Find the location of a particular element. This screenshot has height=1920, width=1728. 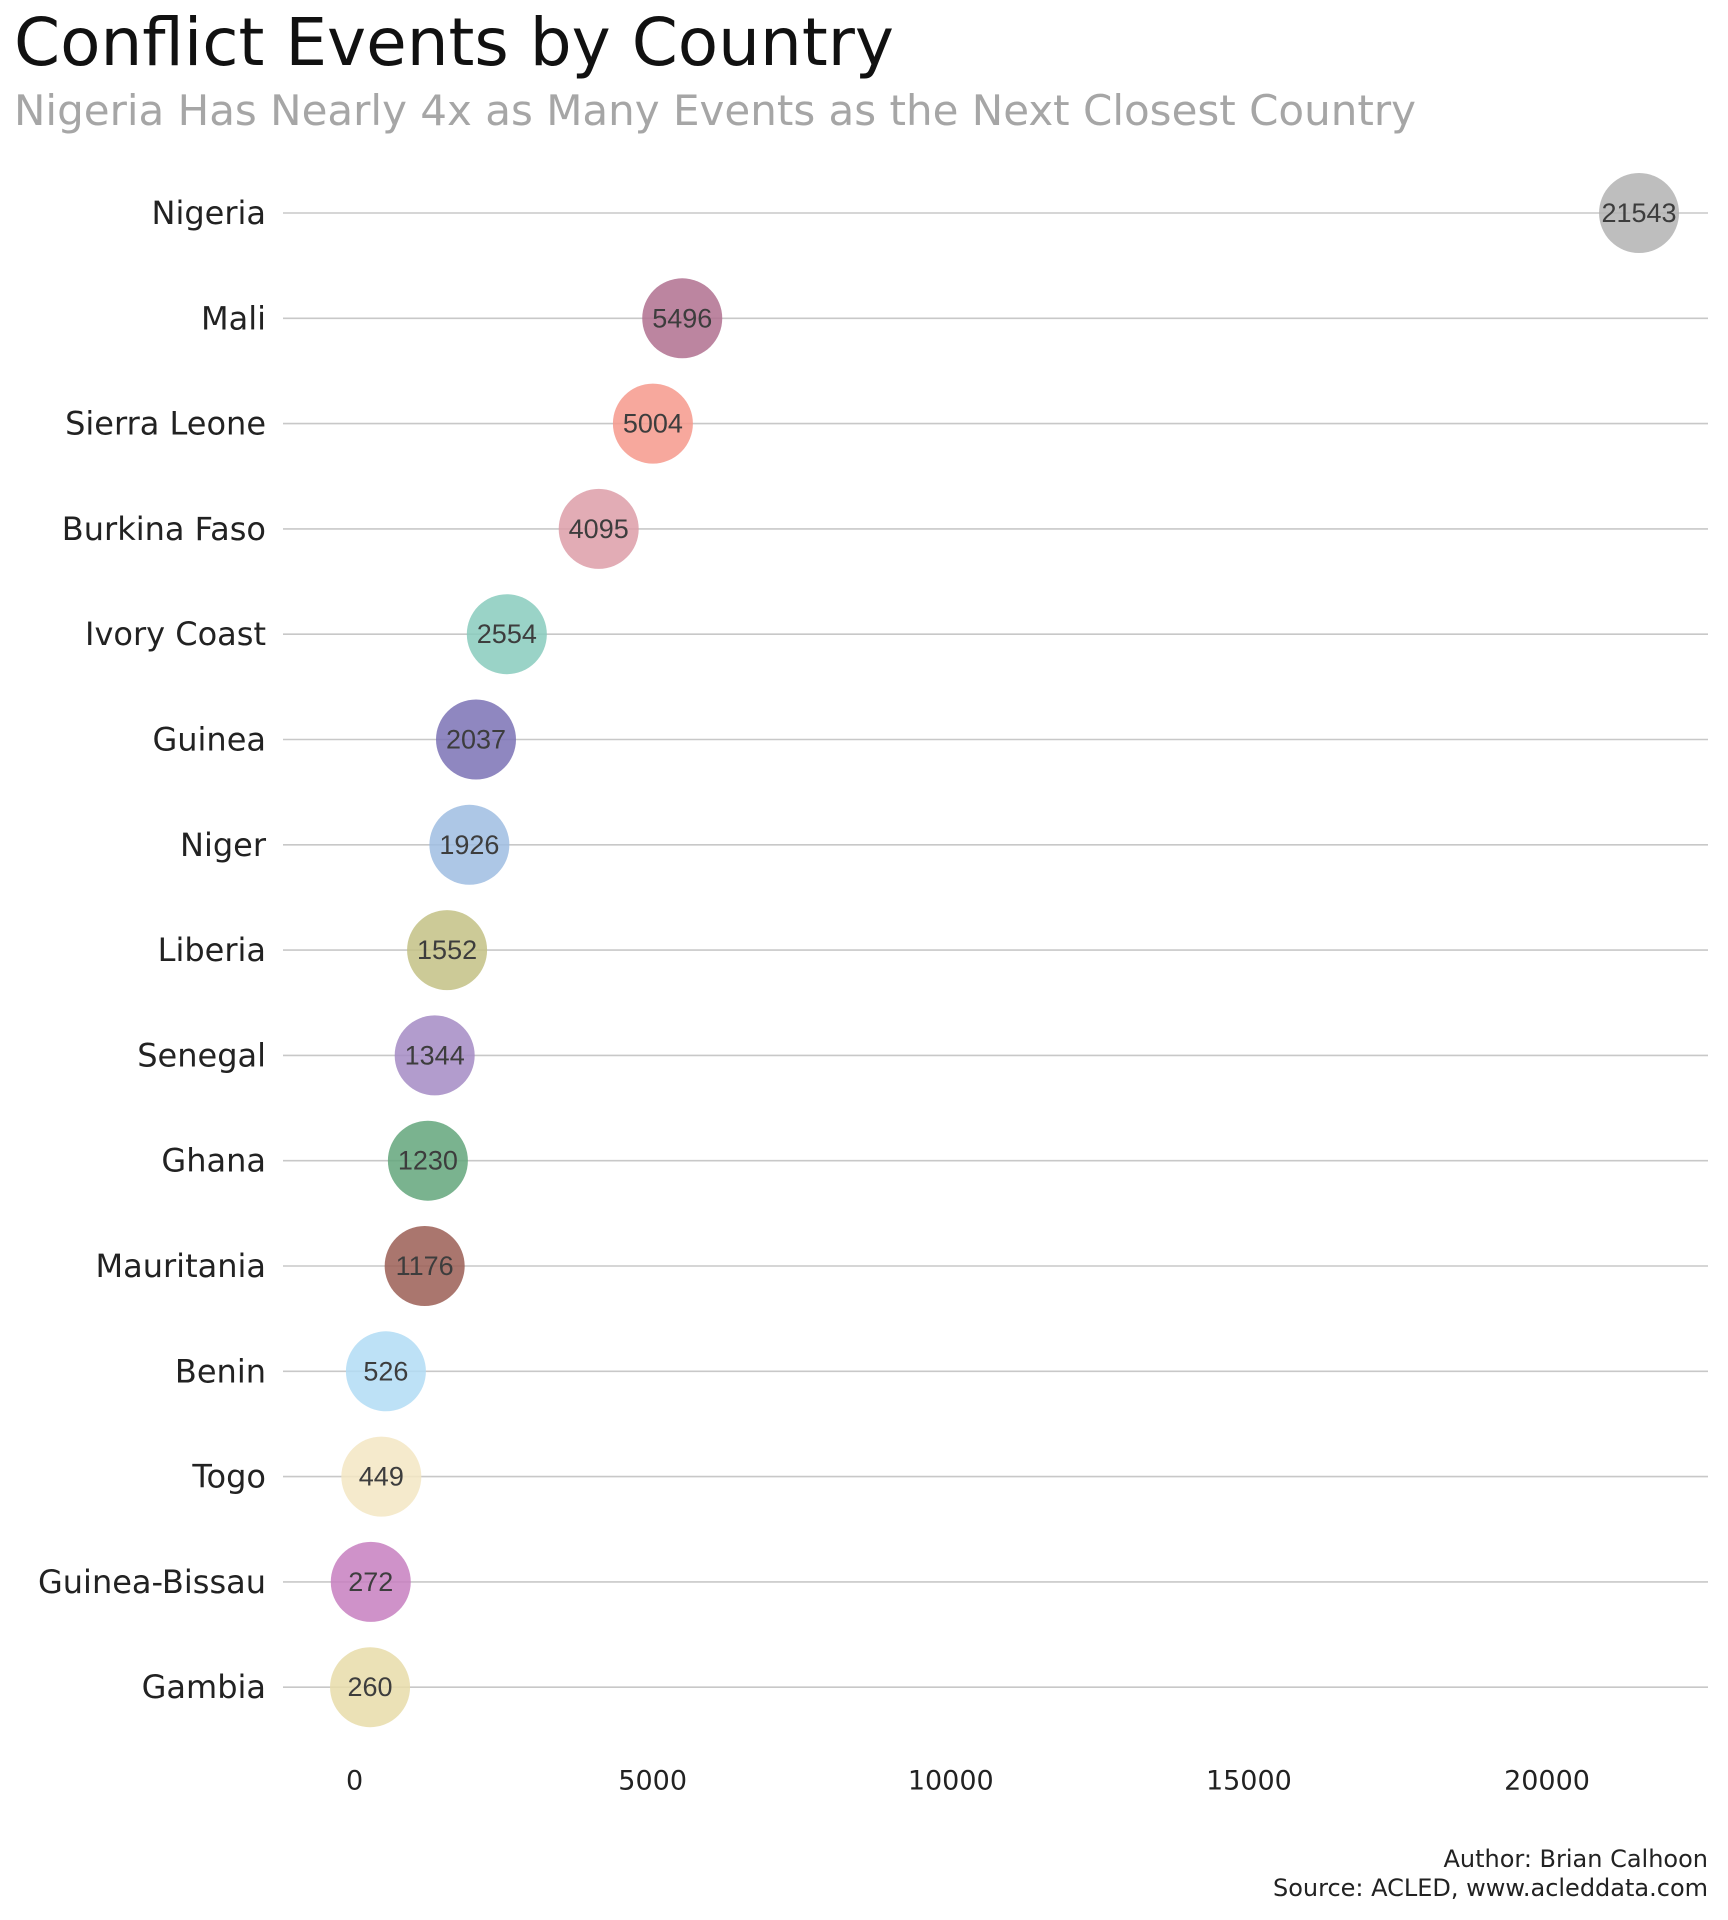

y-axis-label: Liberia is located at coordinates (212, 950).